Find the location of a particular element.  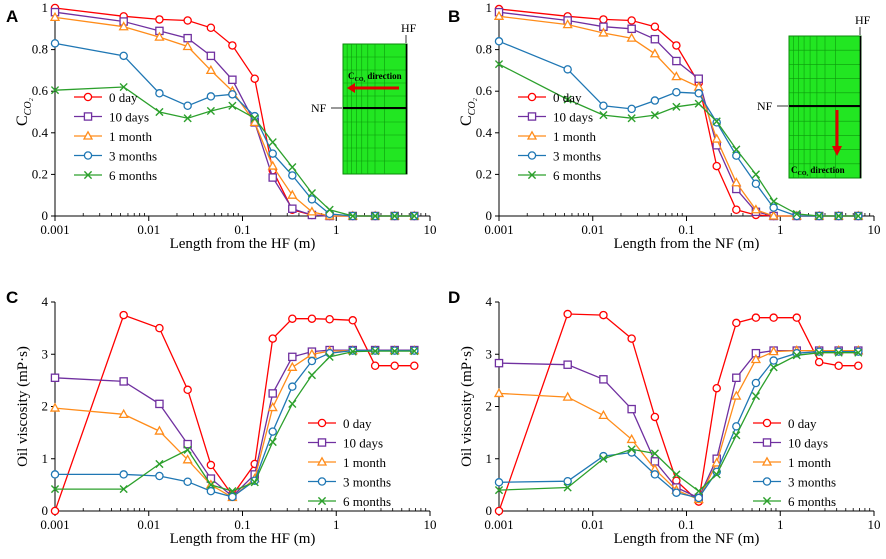

series-3-months is located at coordinates (678, 425).